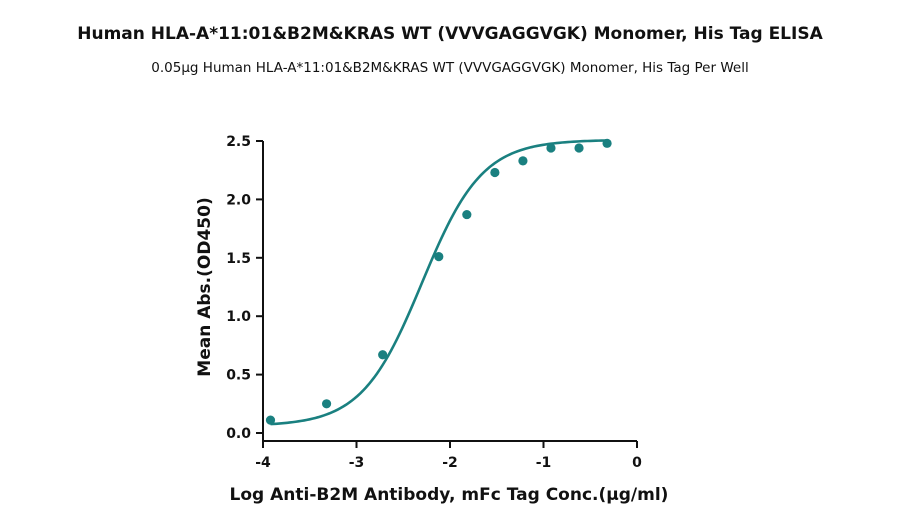 The image size is (900, 530). I want to click on y-tick-label: 0.5, so click(238, 376).